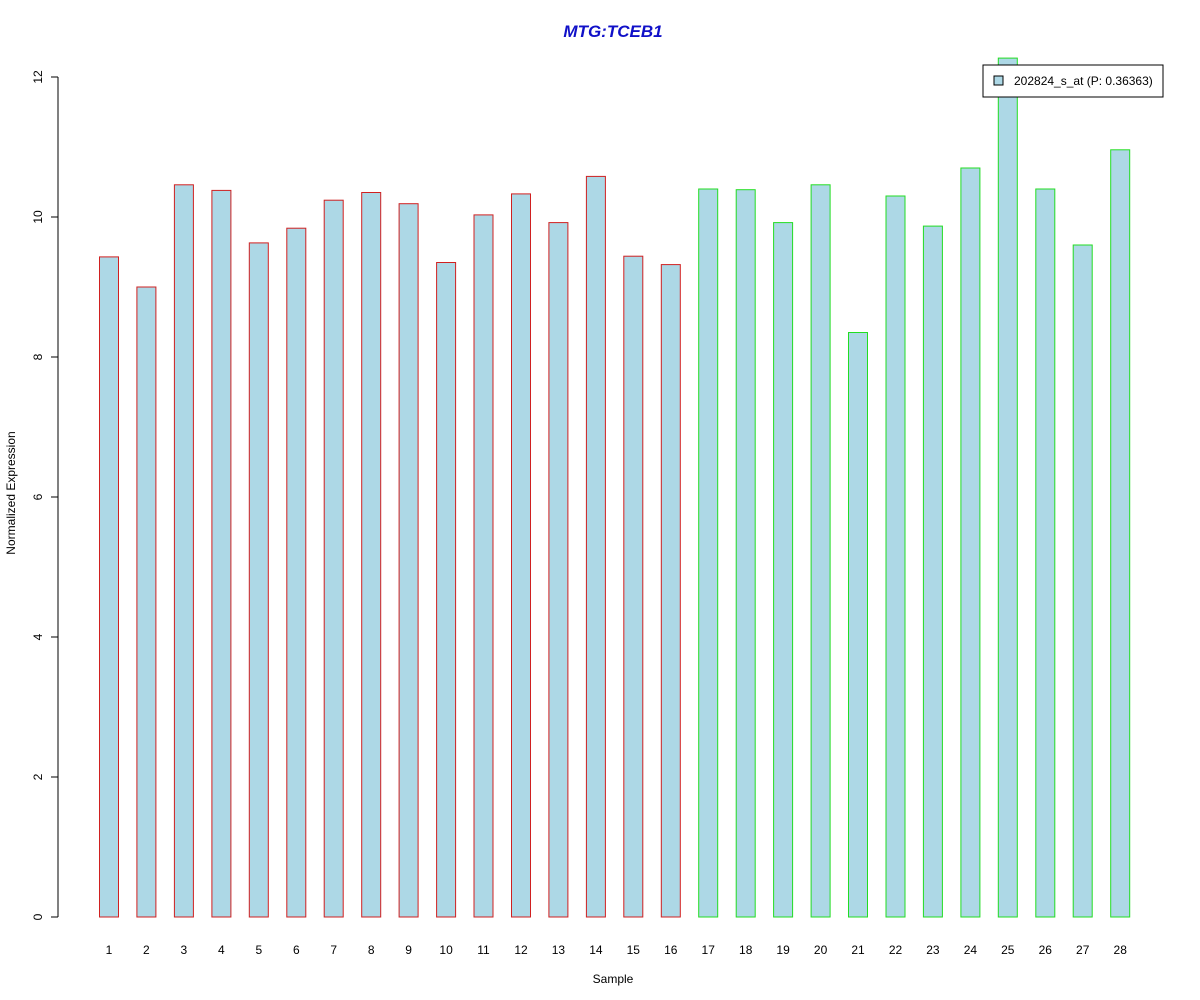 This screenshot has height=1000, width=1200. What do you see at coordinates (1046, 950) in the screenshot?
I see `x-tick-label: 26` at bounding box center [1046, 950].